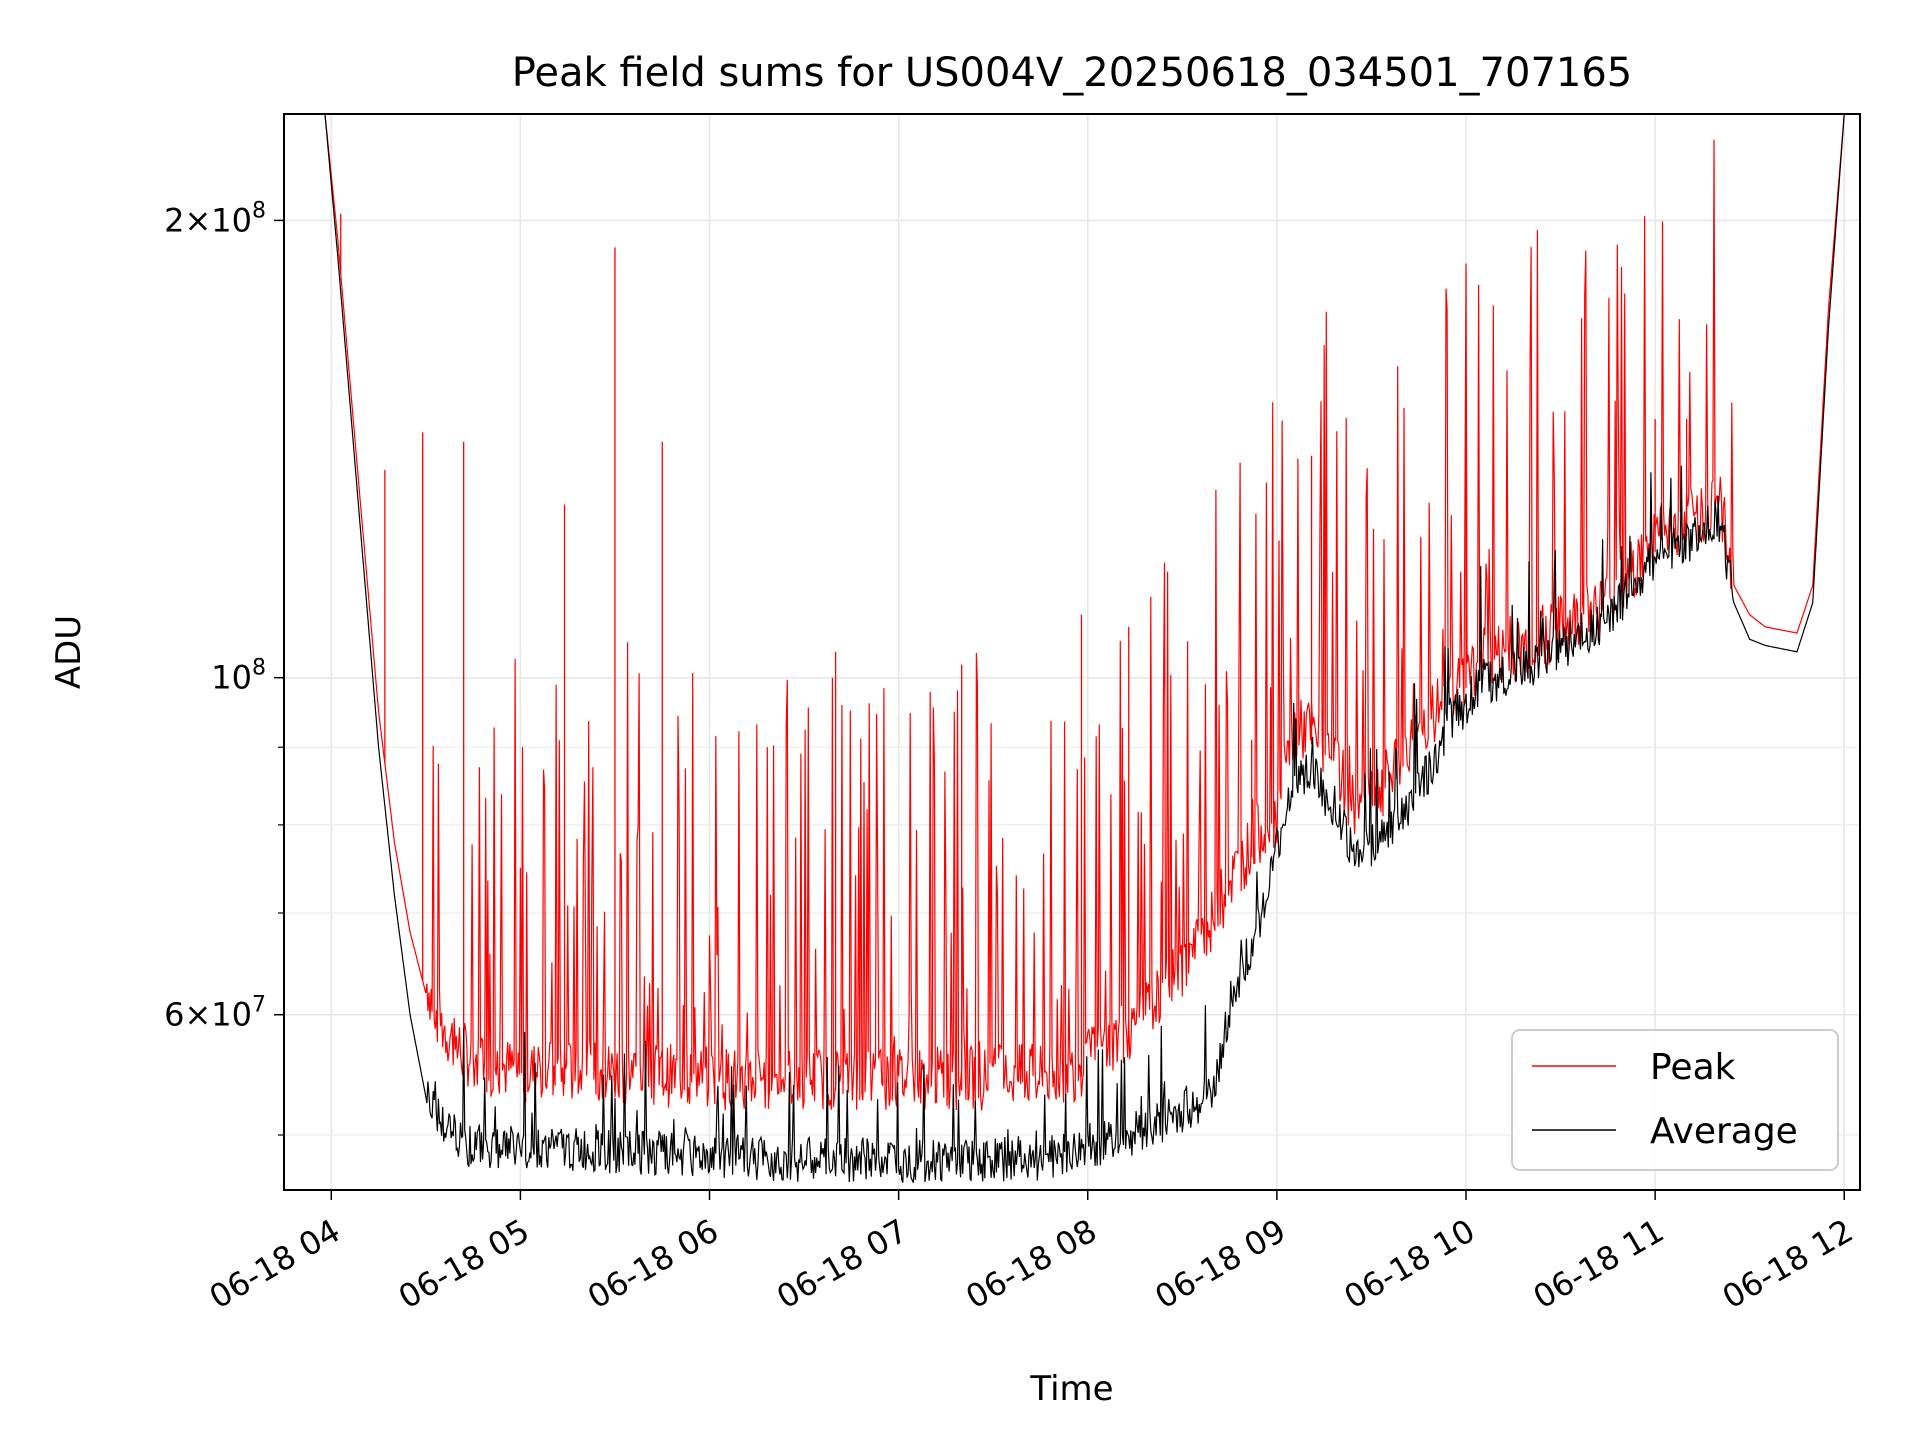 The image size is (1920, 1440). What do you see at coordinates (215, 1013) in the screenshot?
I see `y-tick-label: 6×107` at bounding box center [215, 1013].